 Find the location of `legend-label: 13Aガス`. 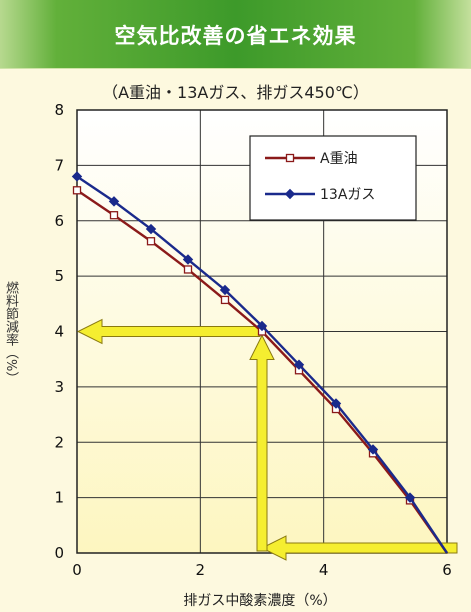

legend-label: 13Aガス is located at coordinates (347, 195).